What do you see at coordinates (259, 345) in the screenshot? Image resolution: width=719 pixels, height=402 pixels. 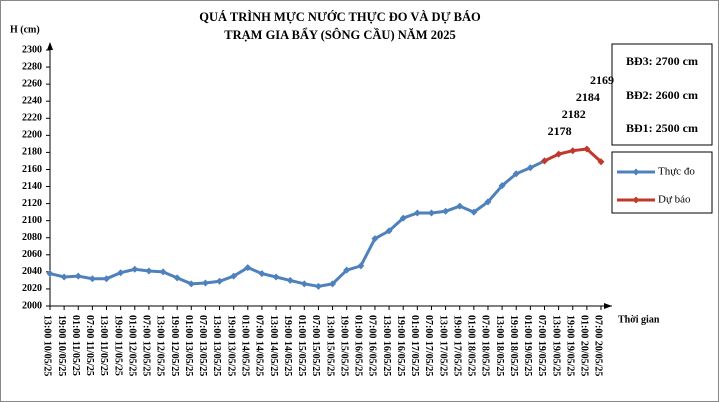 I see `x-tick-label: 07:00 14/05/25` at bounding box center [259, 345].